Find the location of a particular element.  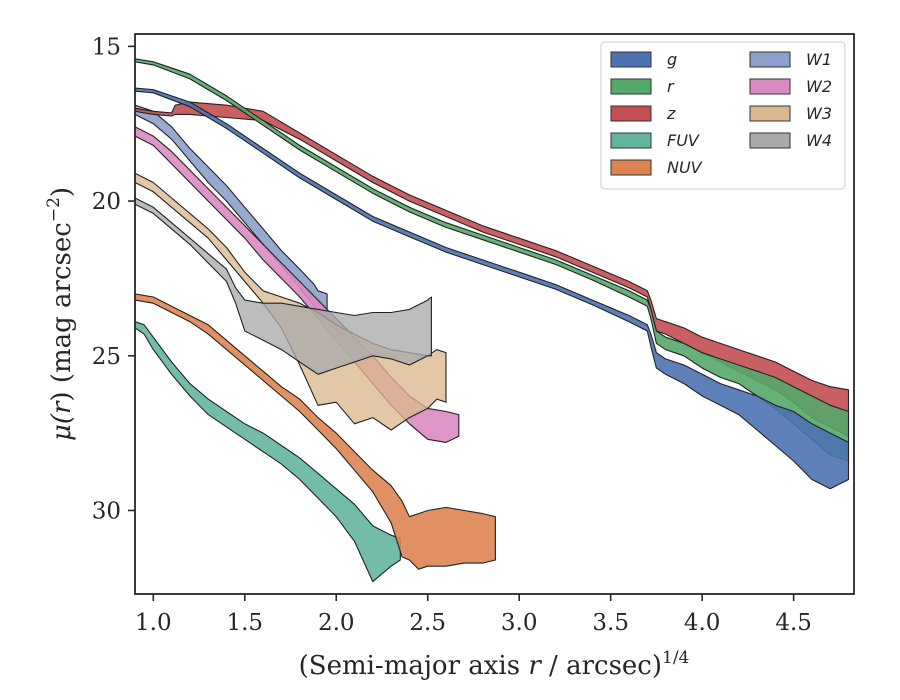

legend-swatch-g is located at coordinates (631, 59).